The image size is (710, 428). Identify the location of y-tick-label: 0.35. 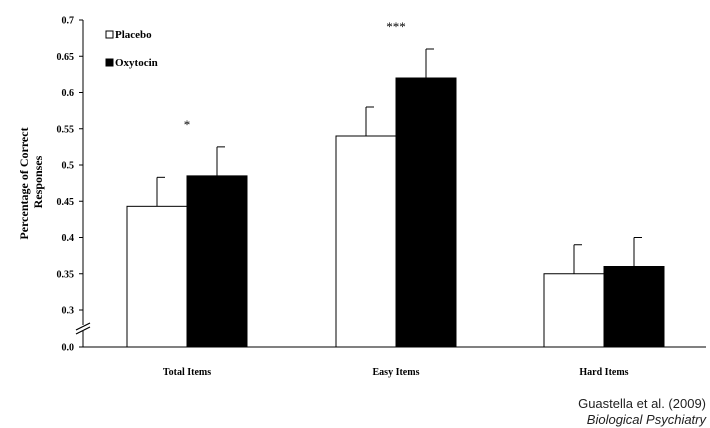
(66, 274).